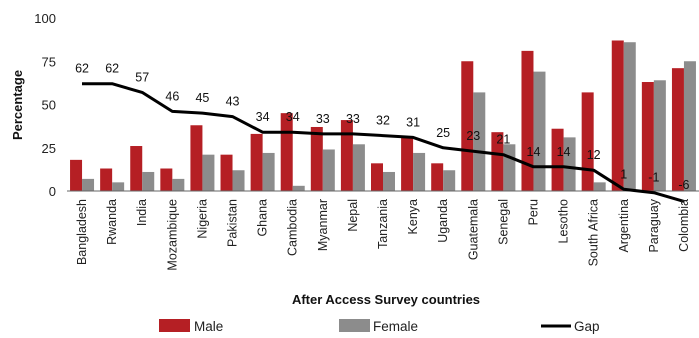 The height and width of the screenshot is (338, 699). What do you see at coordinates (564, 221) in the screenshot?
I see `x-tick-label: Lesotho` at bounding box center [564, 221].